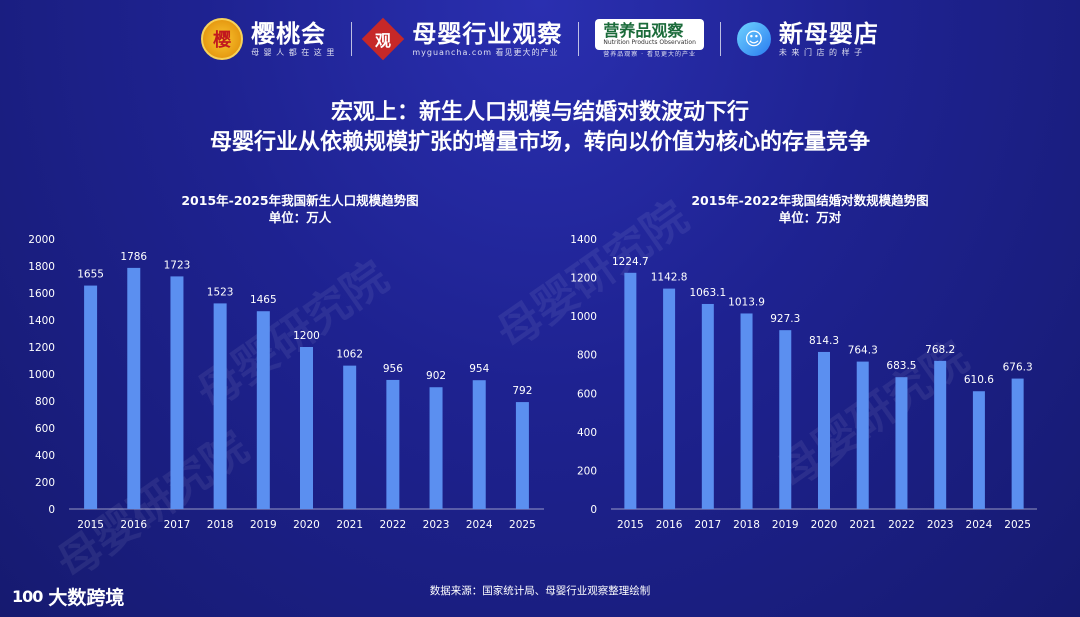 Image resolution: width=1080 pixels, height=617 pixels. Describe the element at coordinates (41, 267) in the screenshot. I see `y-tick-label: 1800` at that location.